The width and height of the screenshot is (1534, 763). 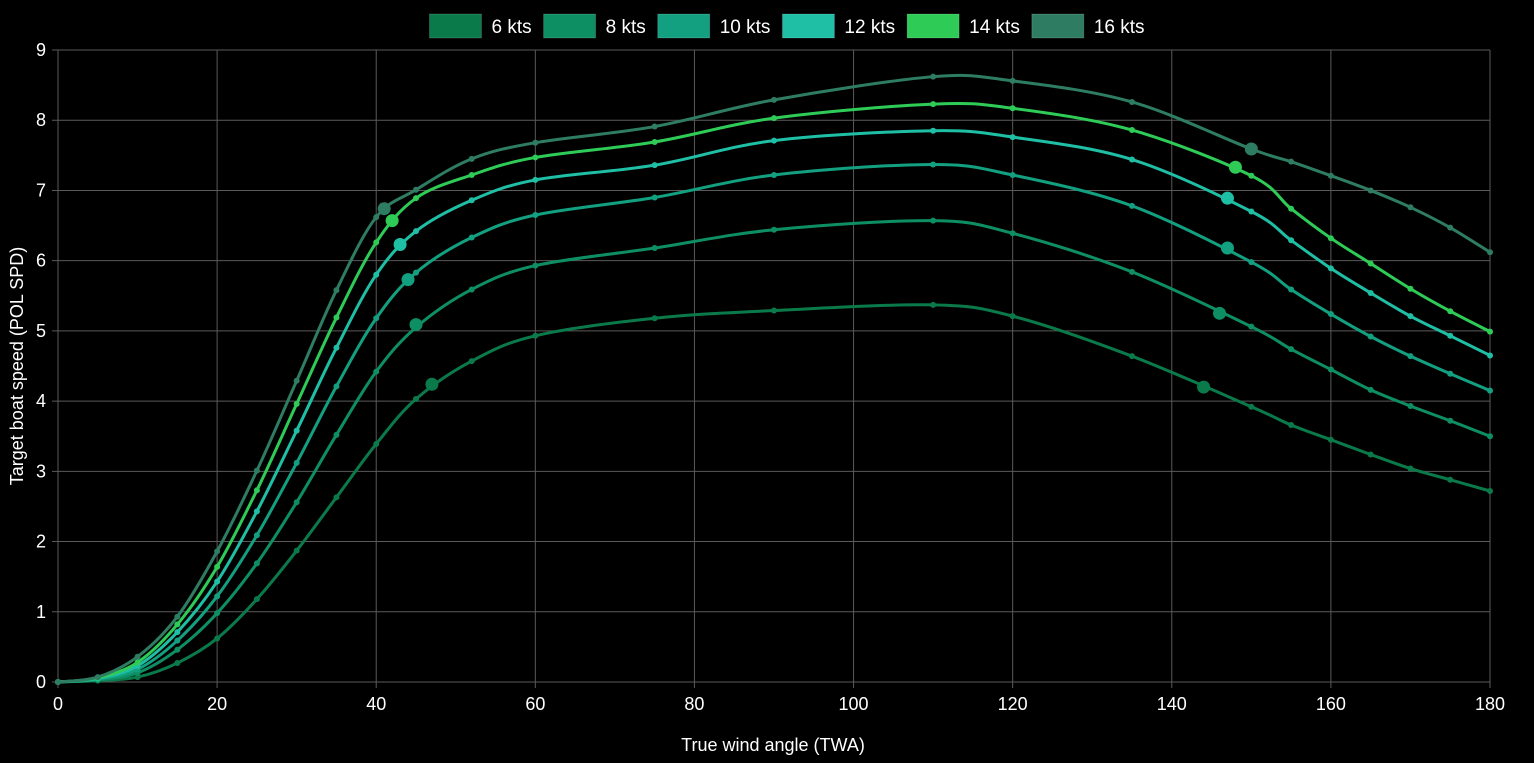 What do you see at coordinates (41, 120) in the screenshot?
I see `y-tick-label: 8` at bounding box center [41, 120].